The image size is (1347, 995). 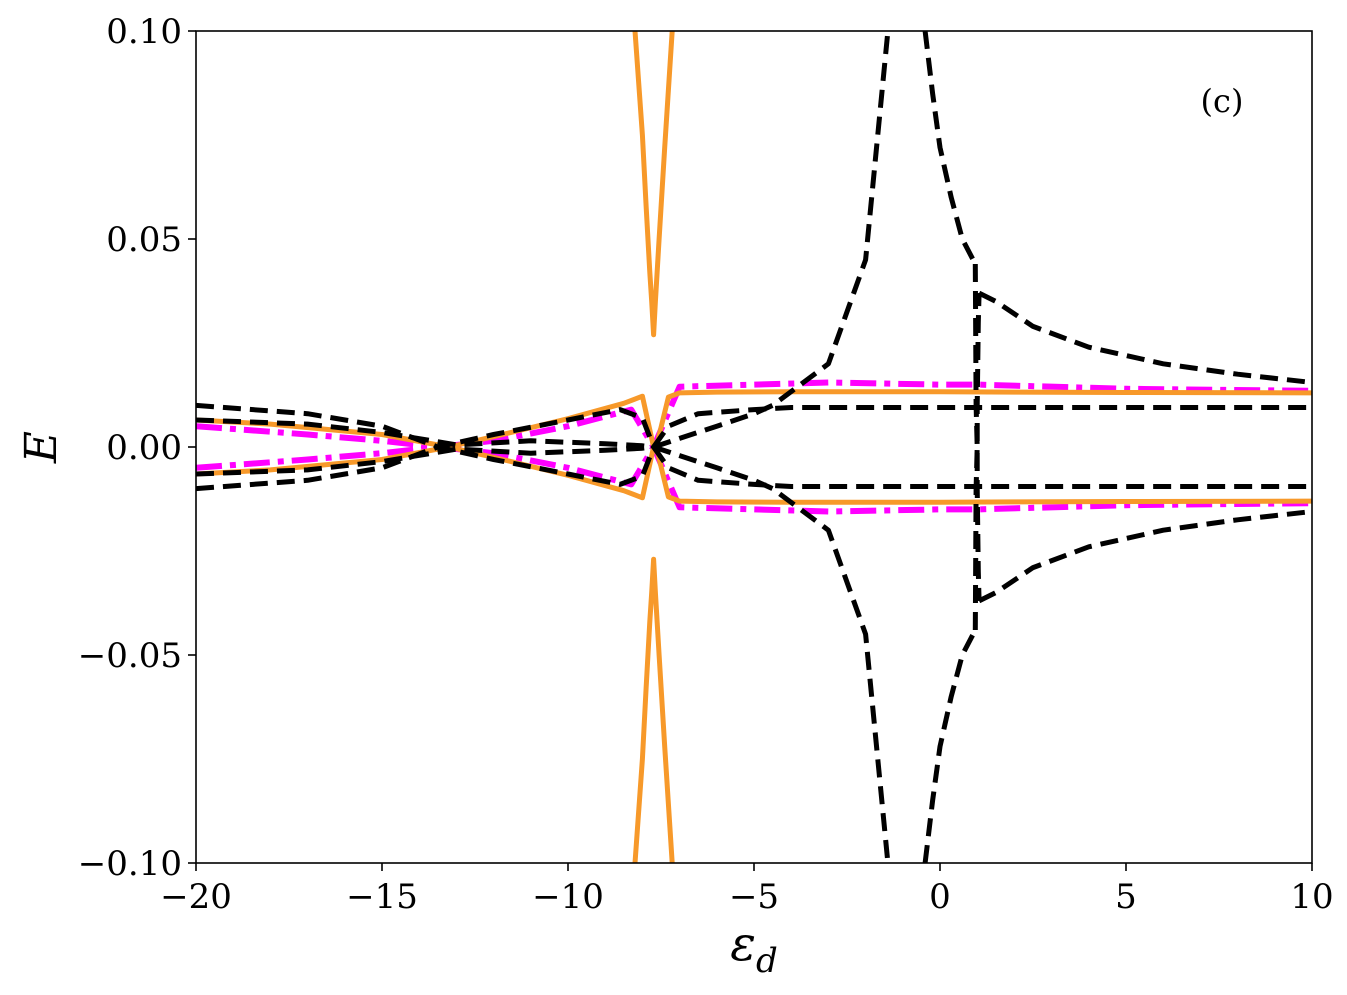 I want to click on x-axis-ticks: −20 −15 −10 −5 0 5 10, so click(x=747, y=890).